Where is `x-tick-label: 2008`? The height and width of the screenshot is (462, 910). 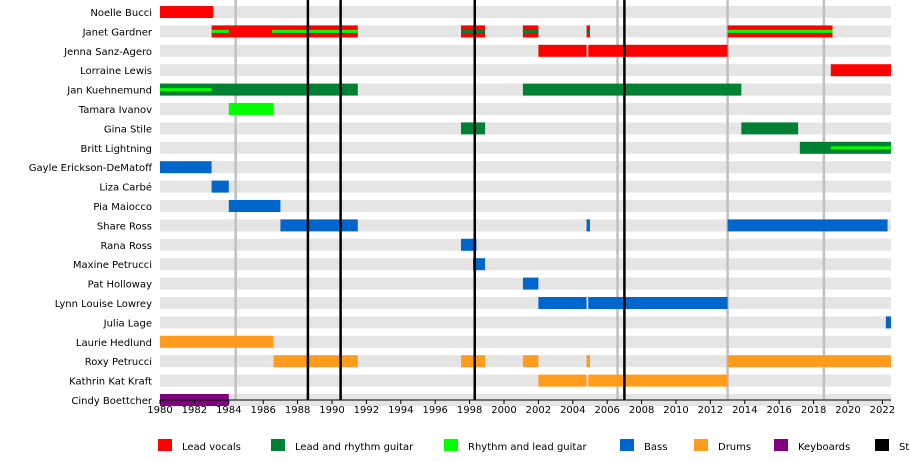
x-tick-label: 2008 is located at coordinates (641, 410).